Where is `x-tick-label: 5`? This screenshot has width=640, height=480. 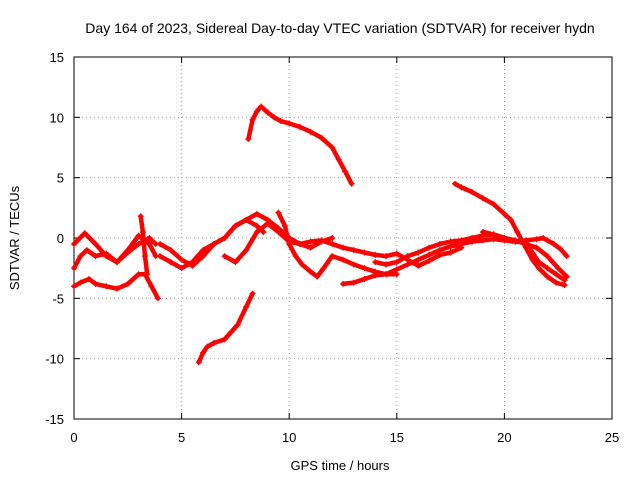 x-tick-label: 5 is located at coordinates (181, 437).